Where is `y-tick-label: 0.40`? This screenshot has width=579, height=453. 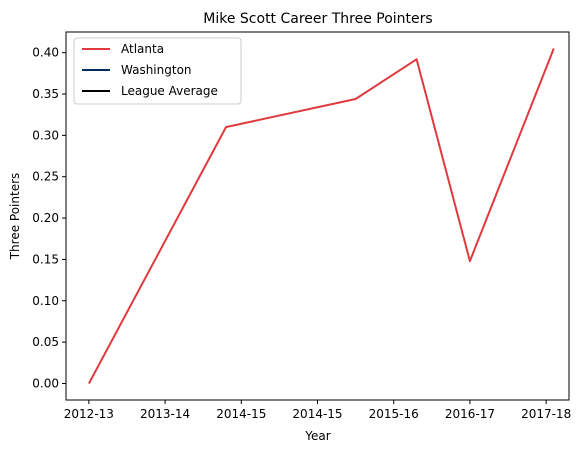 y-tick-label: 0.40 is located at coordinates (45, 53).